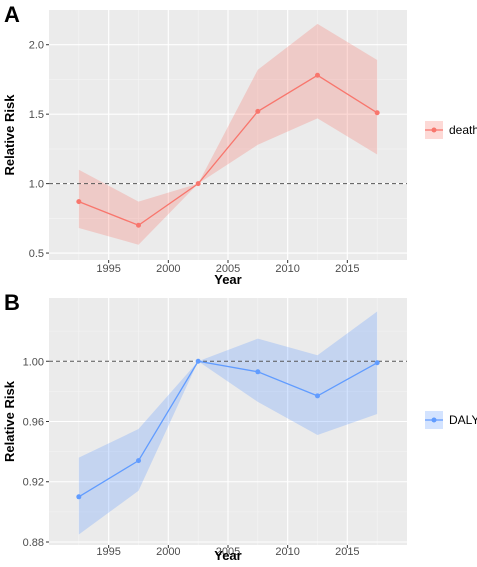 This screenshot has height=567, width=477. I want to click on legend-label: death, so click(463, 130).